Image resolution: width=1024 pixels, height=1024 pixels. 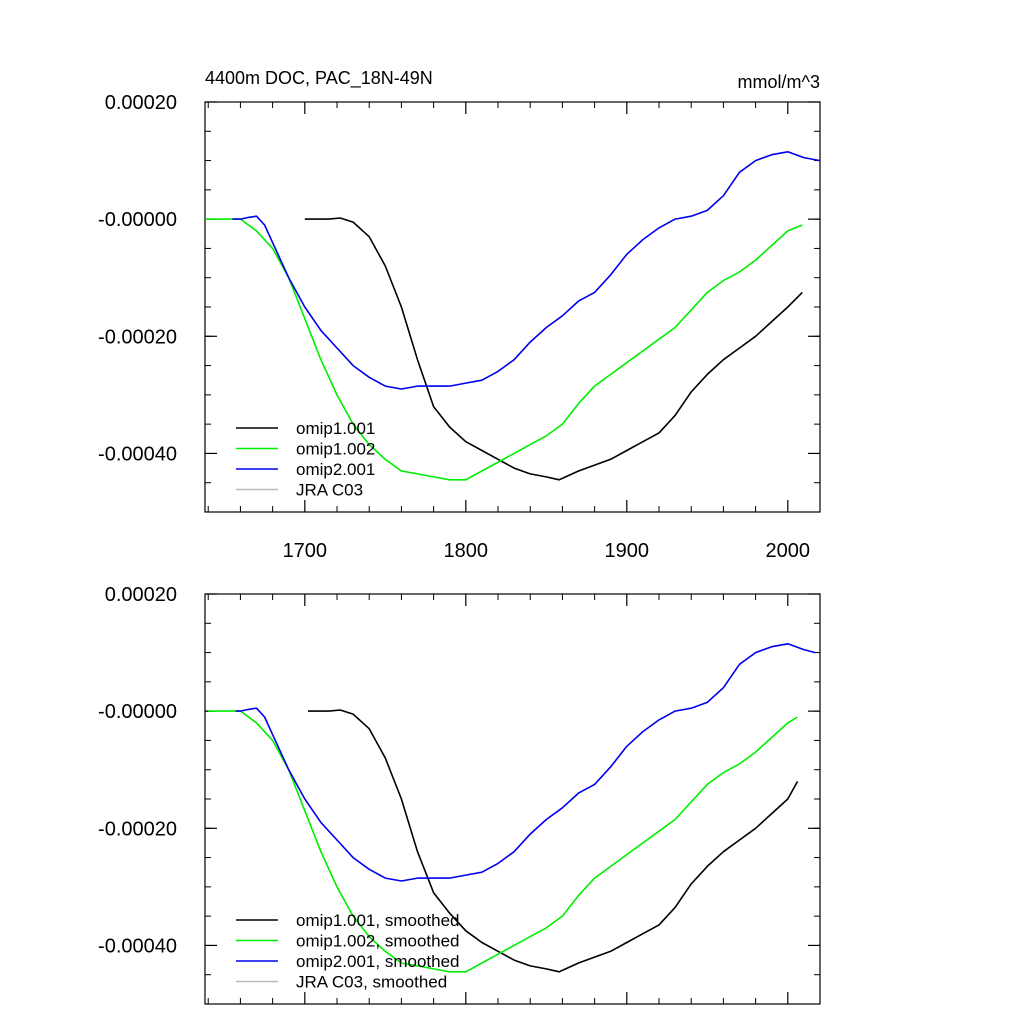 I want to click on legend-label: omip1.002, smoothed, so click(x=378, y=941).